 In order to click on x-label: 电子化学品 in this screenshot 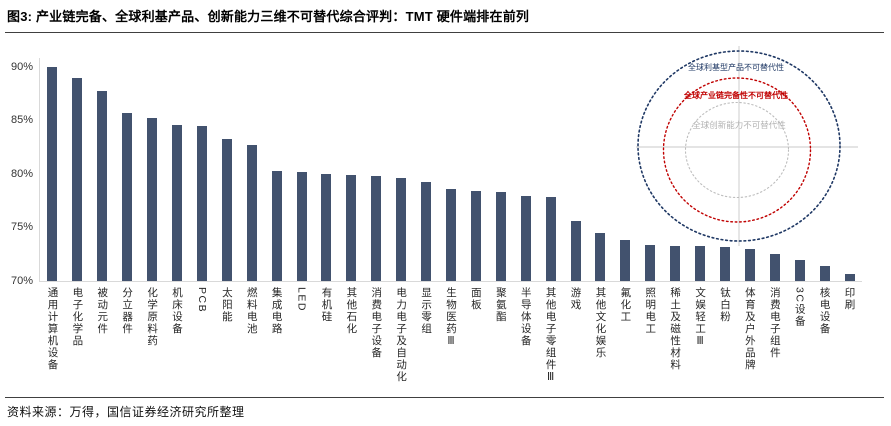, I will do `click(77, 317)`.